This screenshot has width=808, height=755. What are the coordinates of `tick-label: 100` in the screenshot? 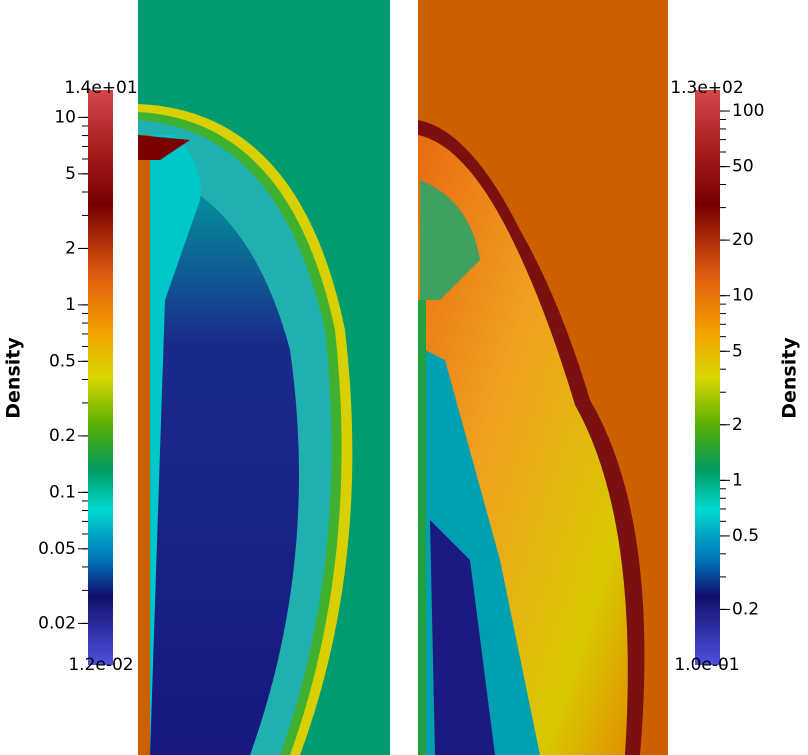 It's located at (748, 111).